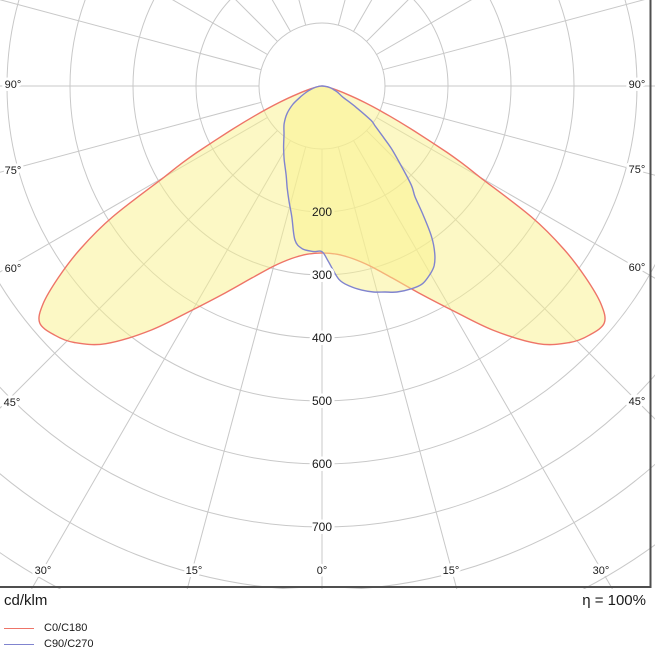  I want to click on legend: C0/C180 C90/C270, so click(49, 636).